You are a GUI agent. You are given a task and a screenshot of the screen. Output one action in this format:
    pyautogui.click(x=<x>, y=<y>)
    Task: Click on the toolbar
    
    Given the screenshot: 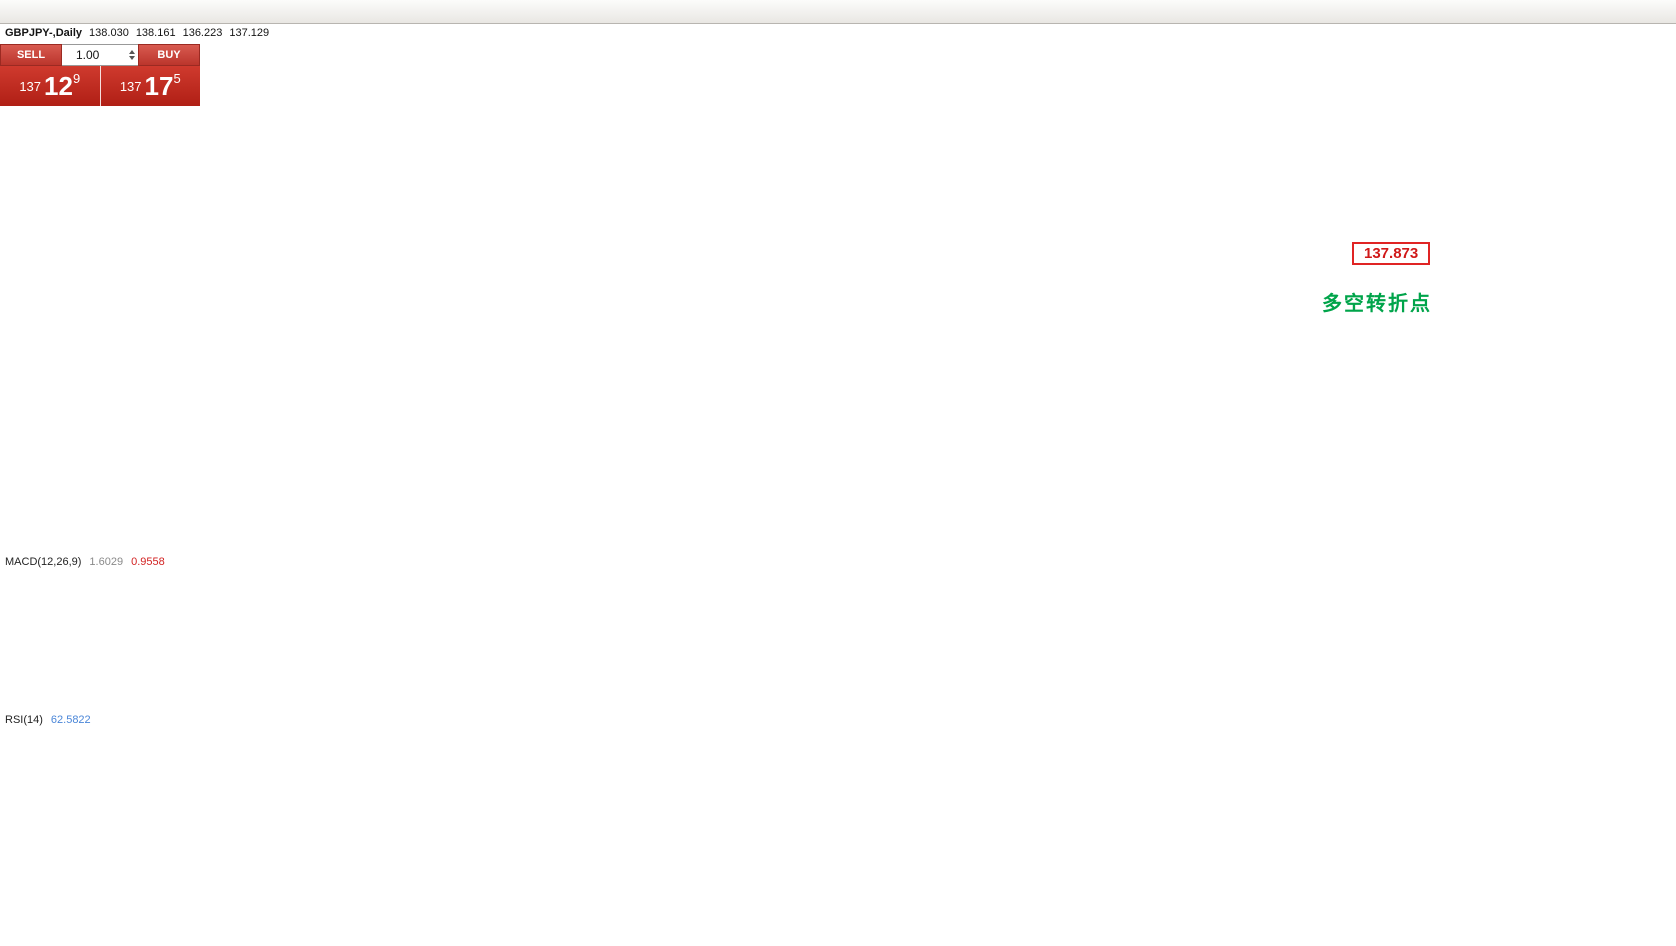 What is the action you would take?
    pyautogui.click(x=838, y=12)
    